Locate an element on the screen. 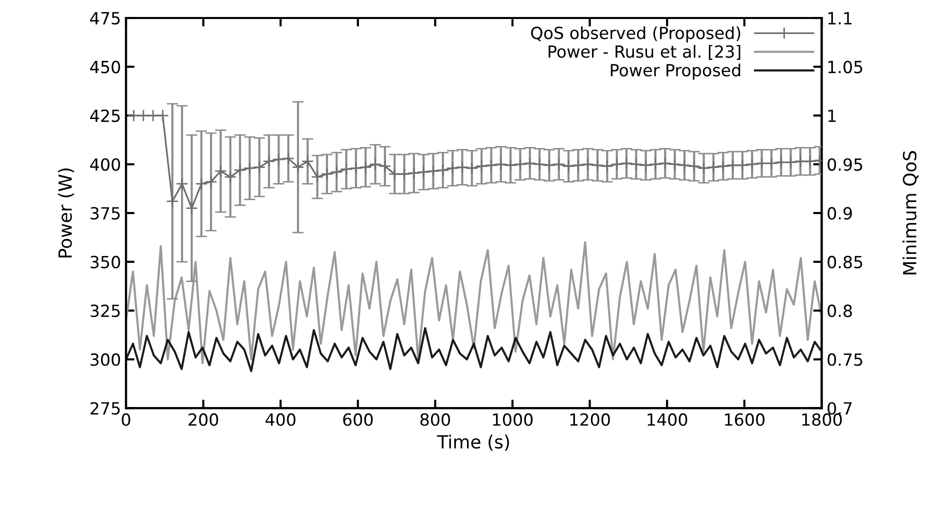 This screenshot has width=951, height=514. y-tick-label: 350 is located at coordinates (105, 262).